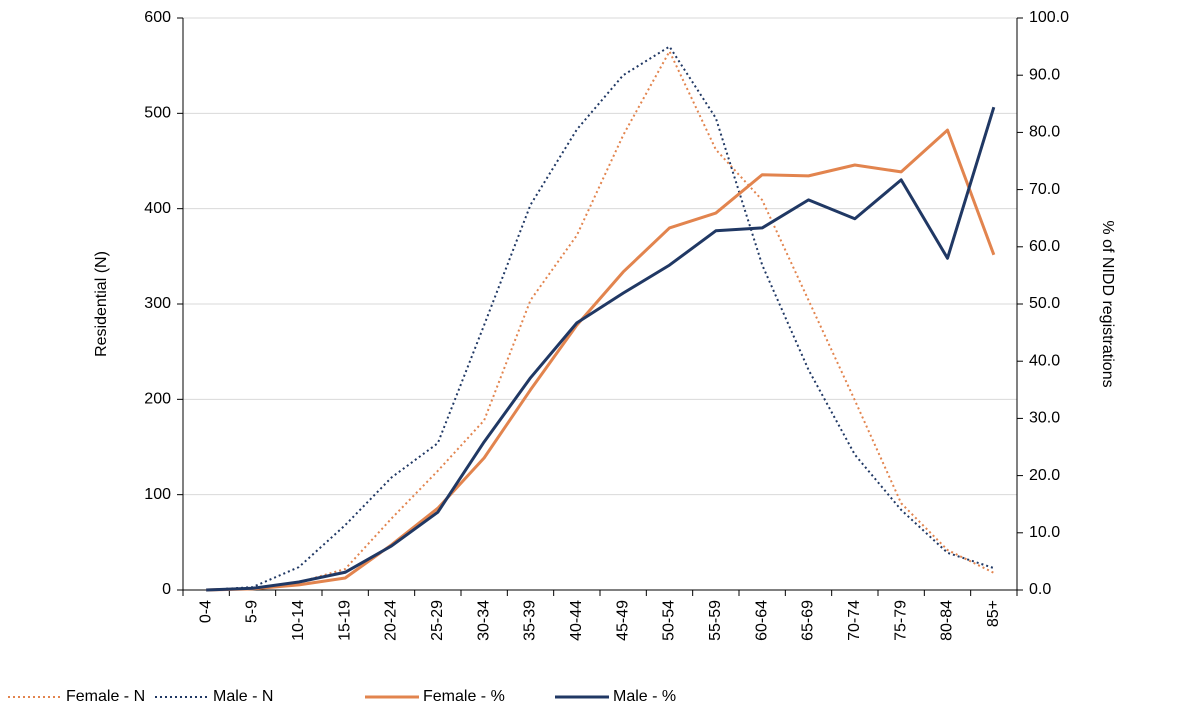 The width and height of the screenshot is (1191, 716). What do you see at coordinates (1044, 74) in the screenshot?
I see `y2-tick-label: 90.0` at bounding box center [1044, 74].